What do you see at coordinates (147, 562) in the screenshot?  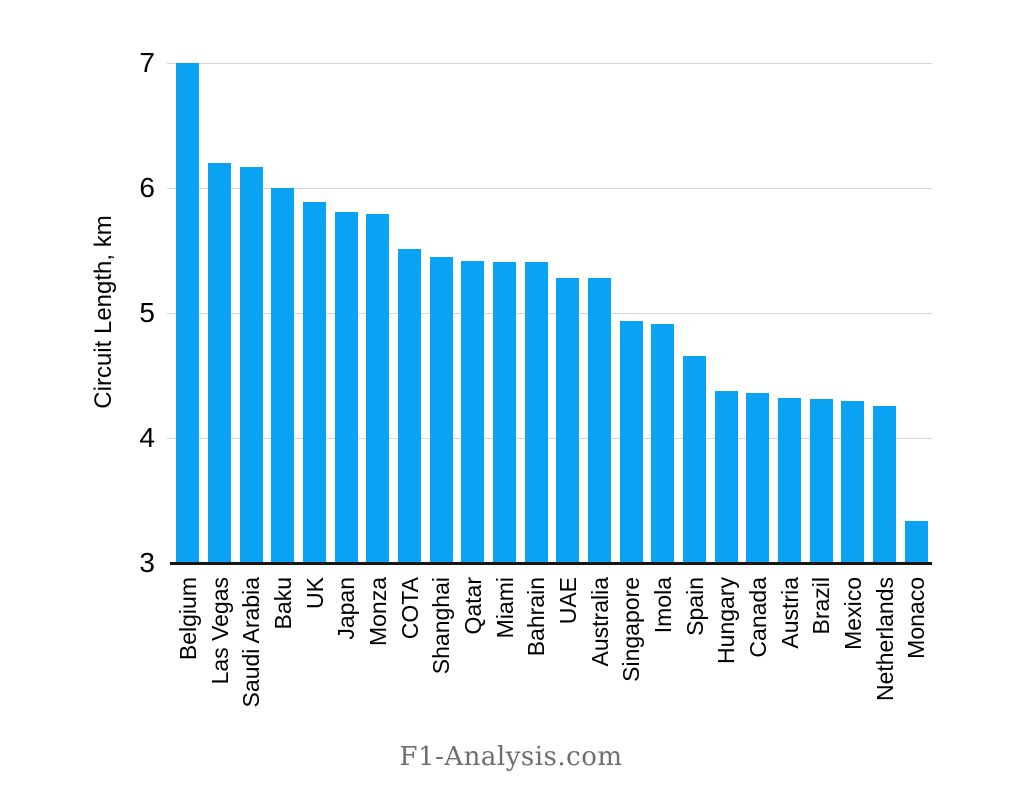 I see `y-tick-label-3: 3` at bounding box center [147, 562].